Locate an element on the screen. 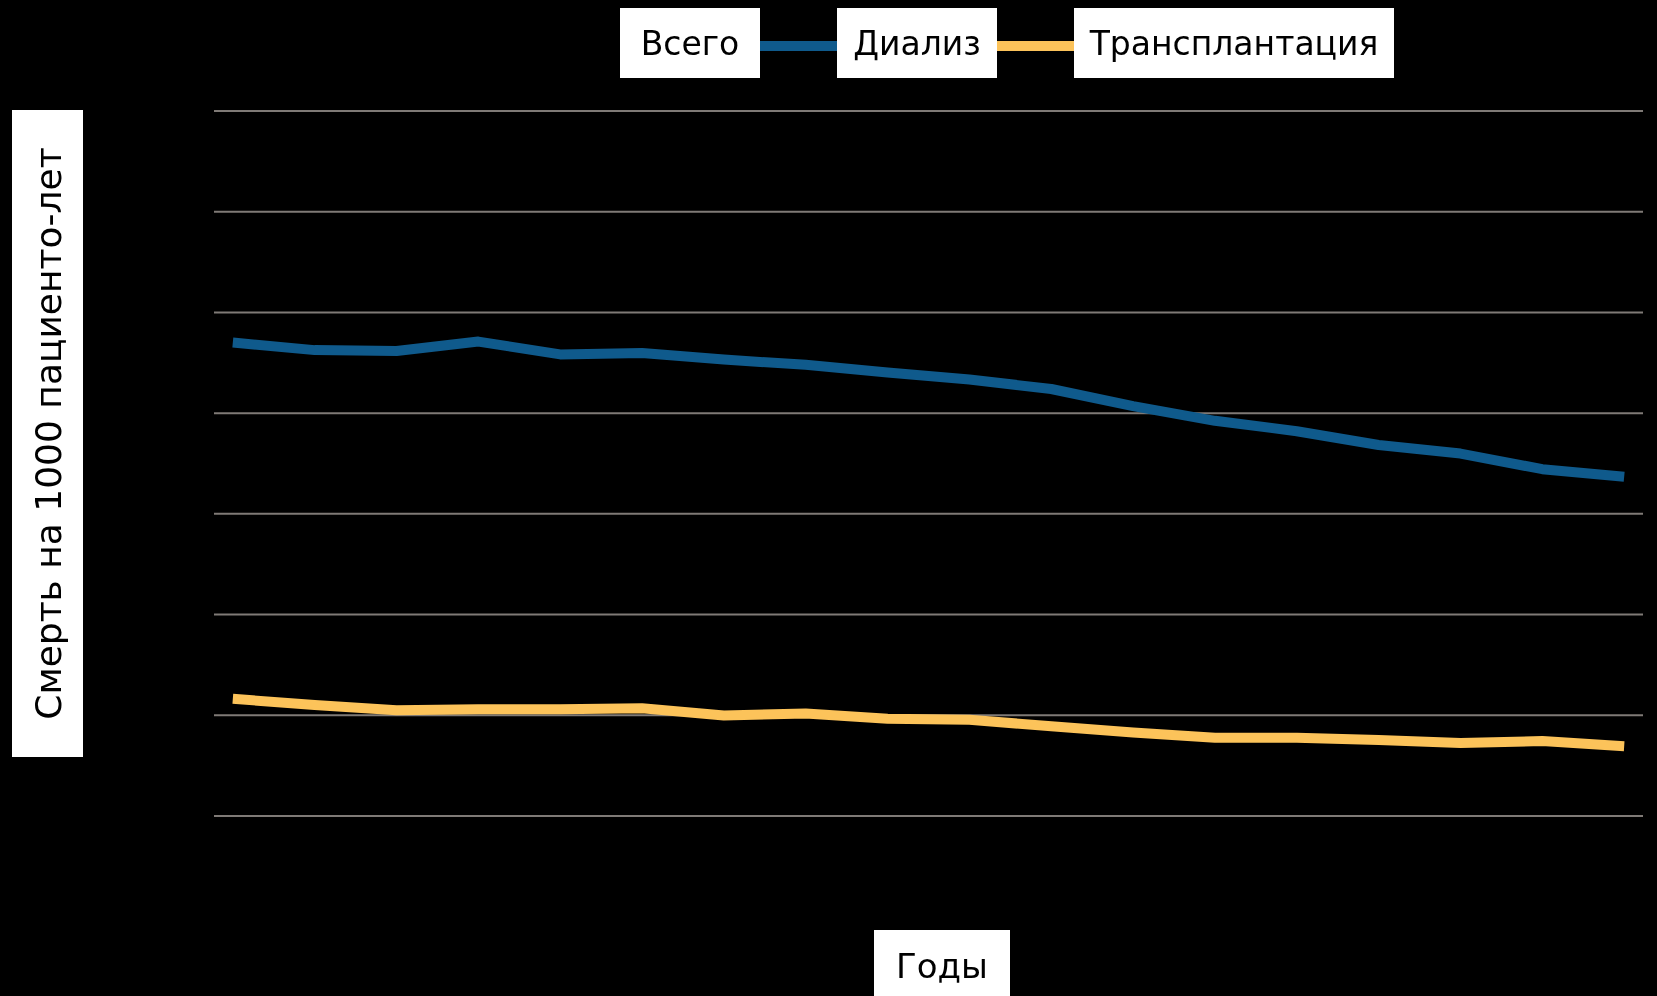  legend-label: Всего is located at coordinates (690, 43).